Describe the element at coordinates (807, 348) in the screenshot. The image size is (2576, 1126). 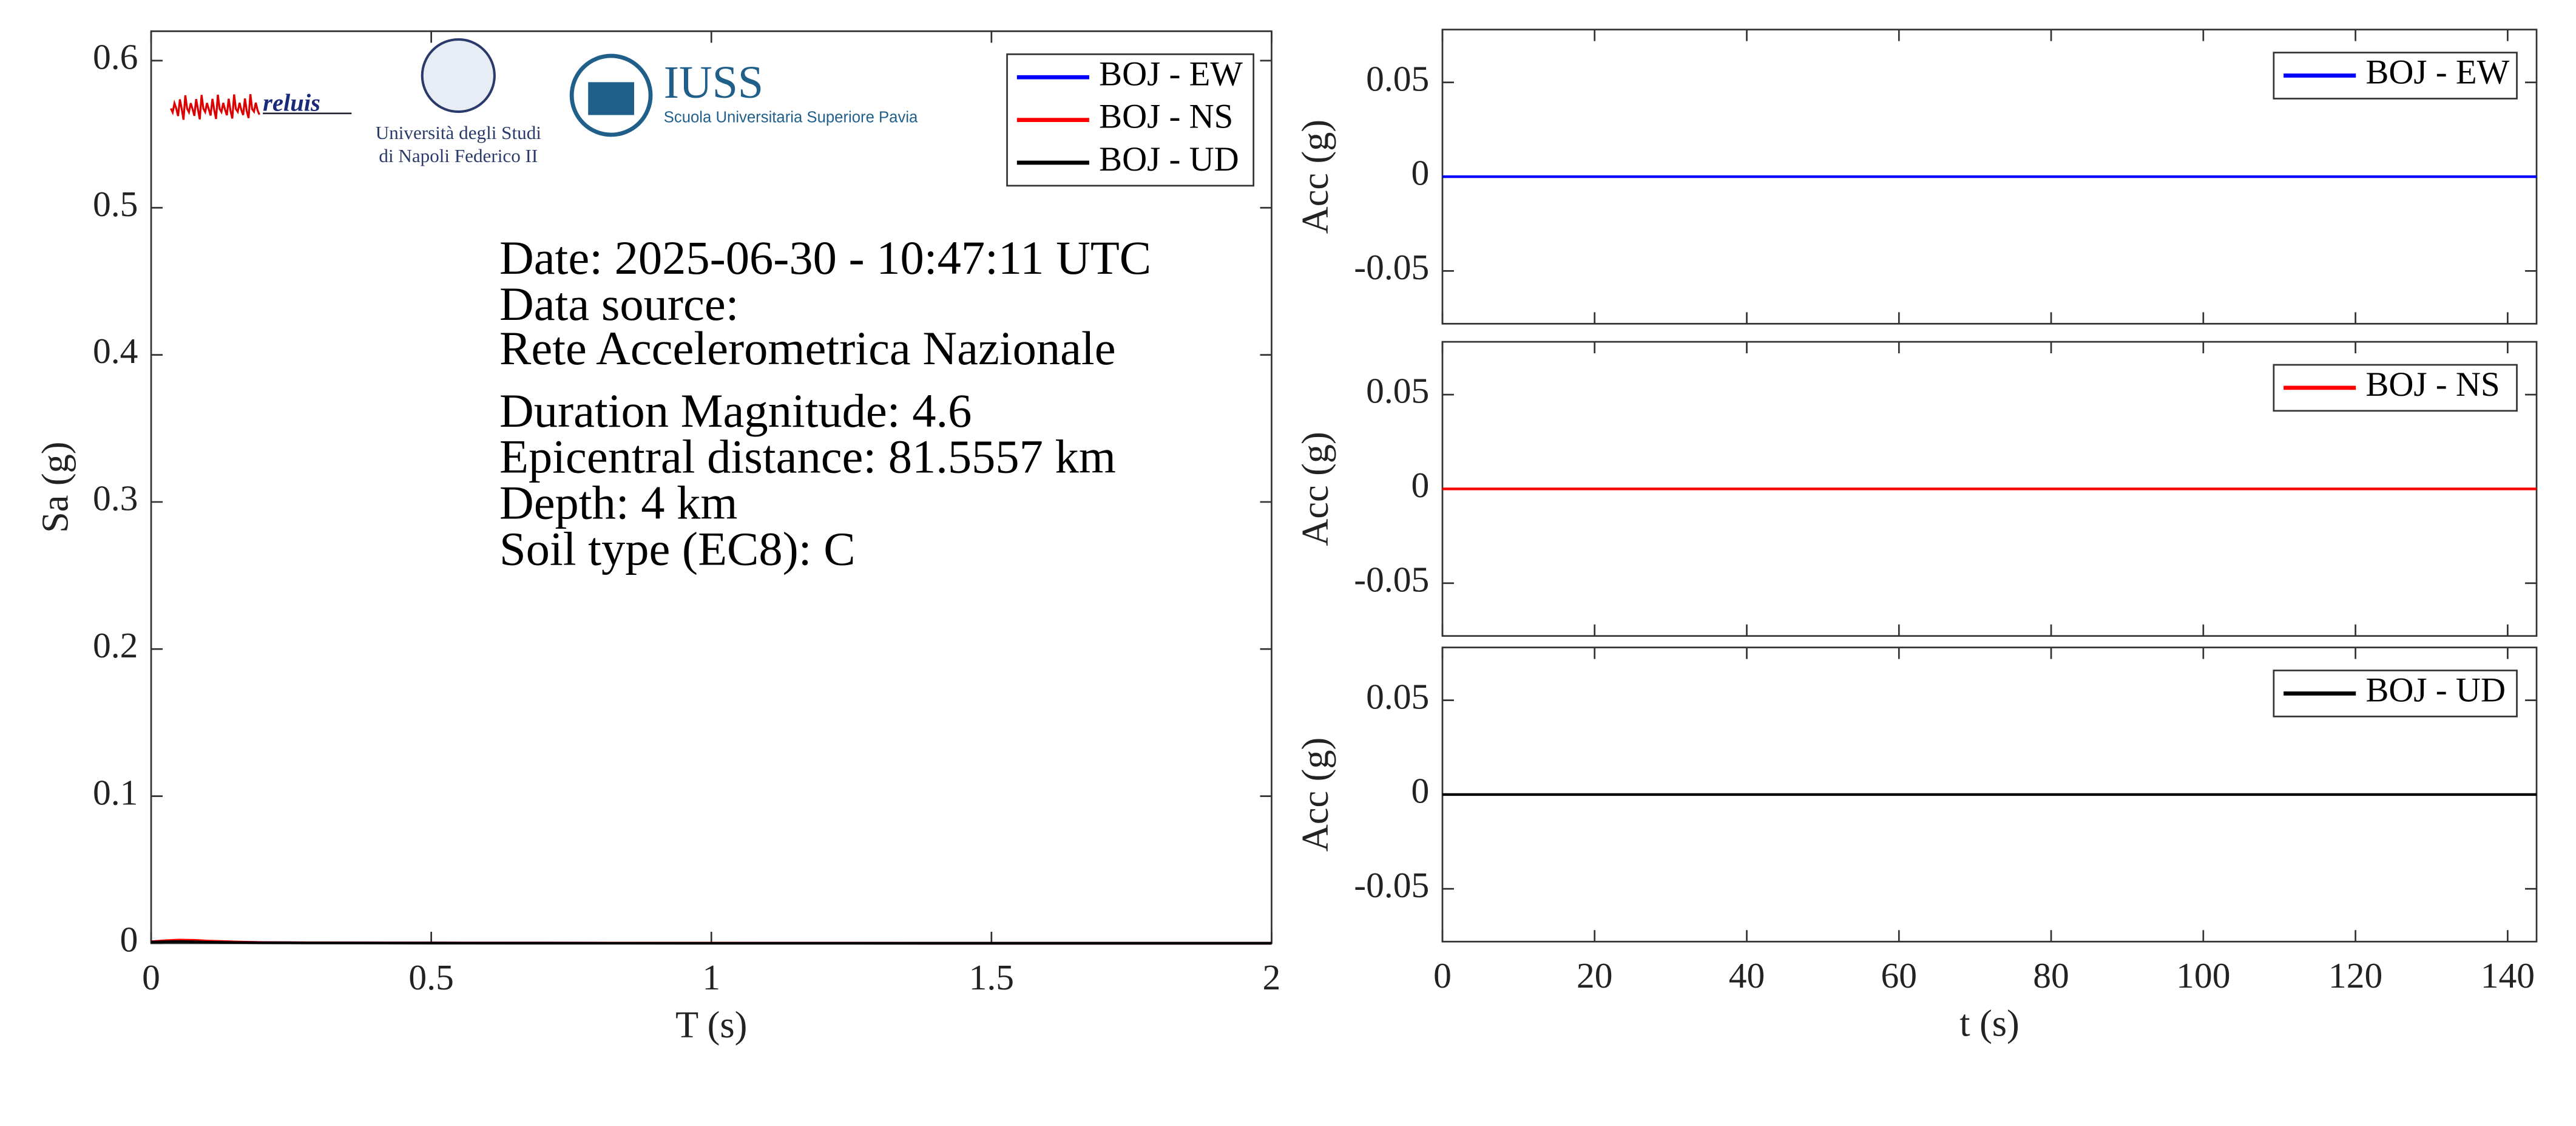
I see `annotation: Rete Accelerometrica Nazionale` at that location.